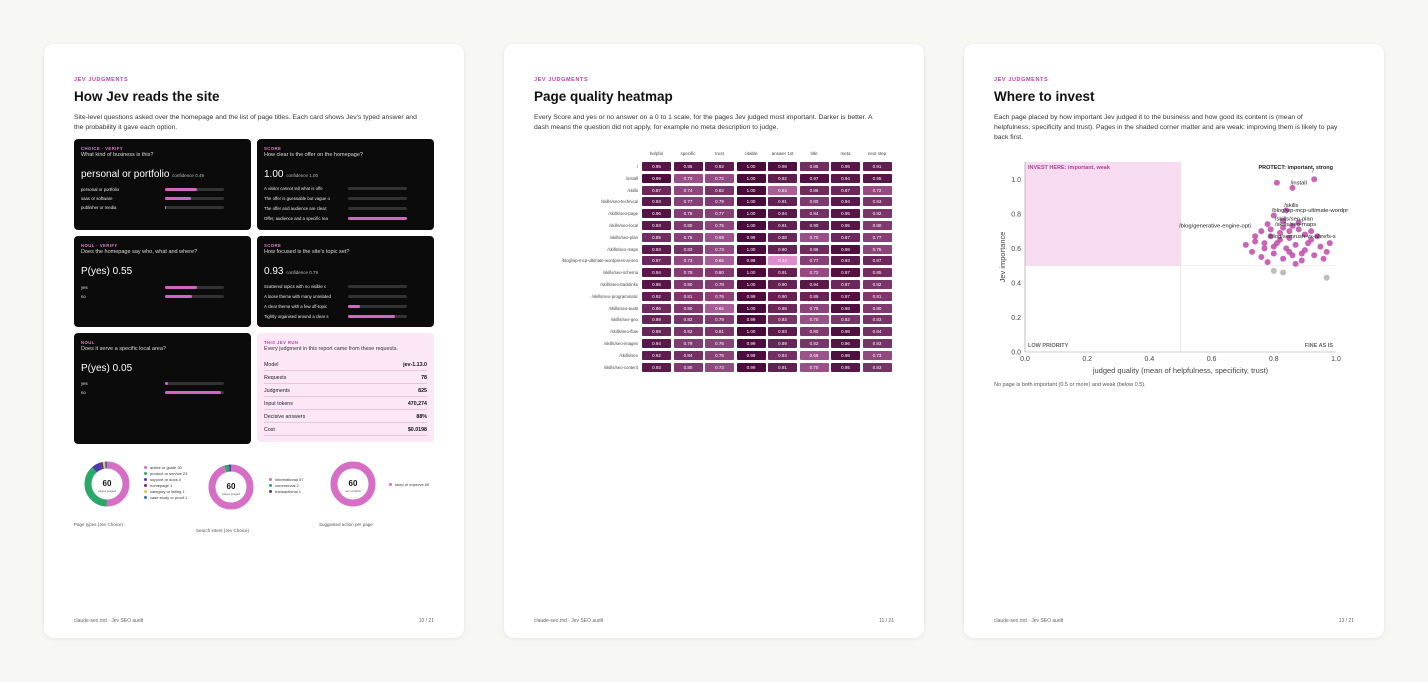 This screenshot has width=1428, height=682. Describe the element at coordinates (345, 391) in the screenshot. I see `run-row: Judgments 825` at that location.